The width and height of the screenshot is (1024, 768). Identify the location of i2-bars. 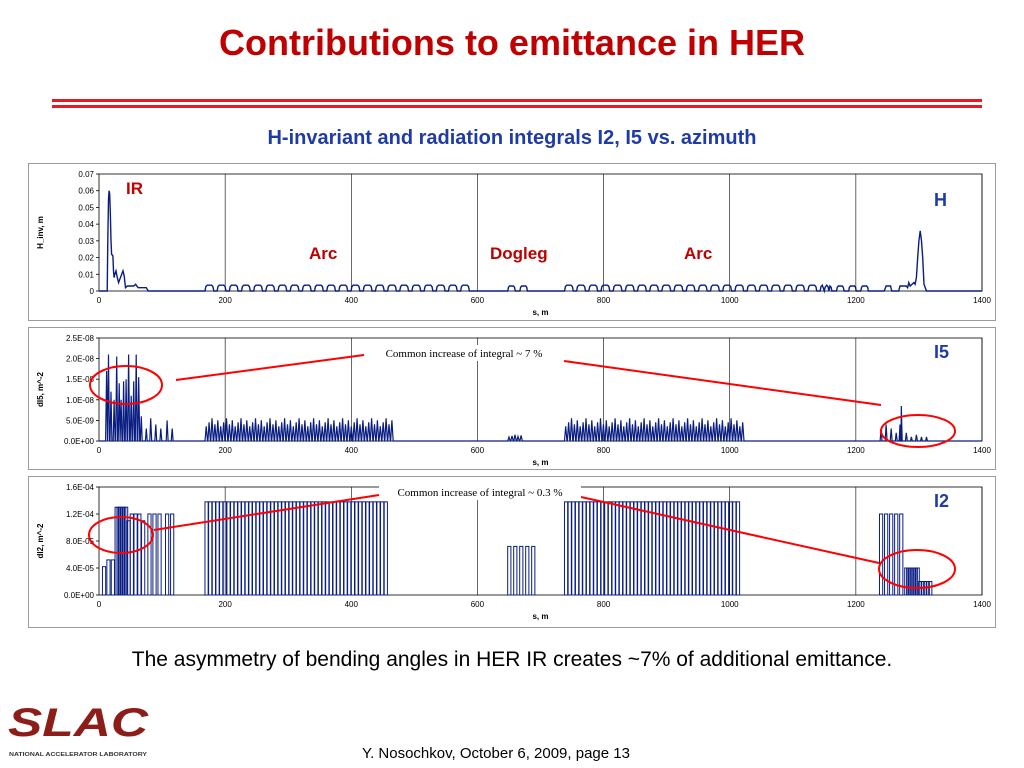
(517, 548).